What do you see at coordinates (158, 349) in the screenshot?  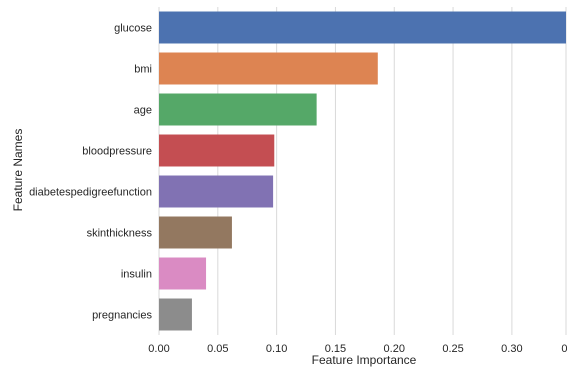 I see `x-tick-label: 0.00` at bounding box center [158, 349].